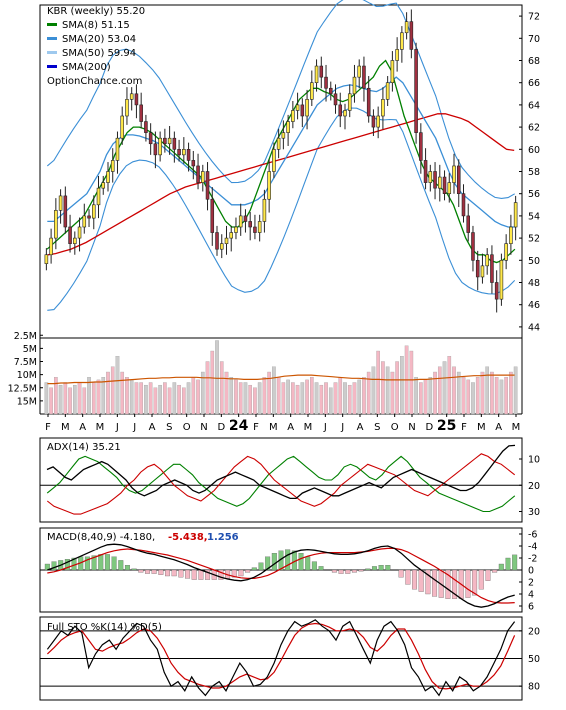 The height and width of the screenshot is (710, 566). I want to click on volume-axis-tick-label: 10M, so click(27, 375).